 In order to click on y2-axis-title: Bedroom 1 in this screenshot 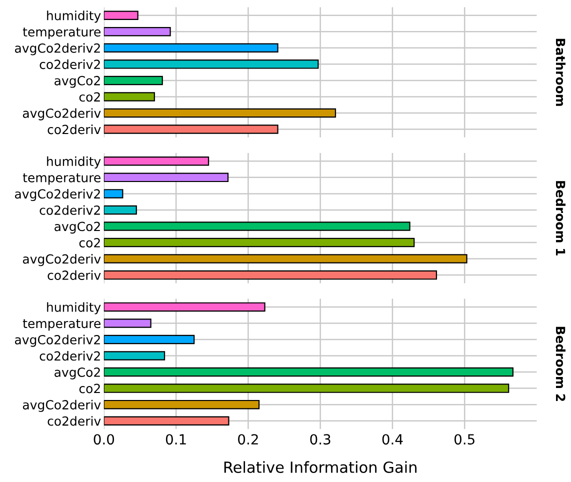, I will do `click(561, 218)`.